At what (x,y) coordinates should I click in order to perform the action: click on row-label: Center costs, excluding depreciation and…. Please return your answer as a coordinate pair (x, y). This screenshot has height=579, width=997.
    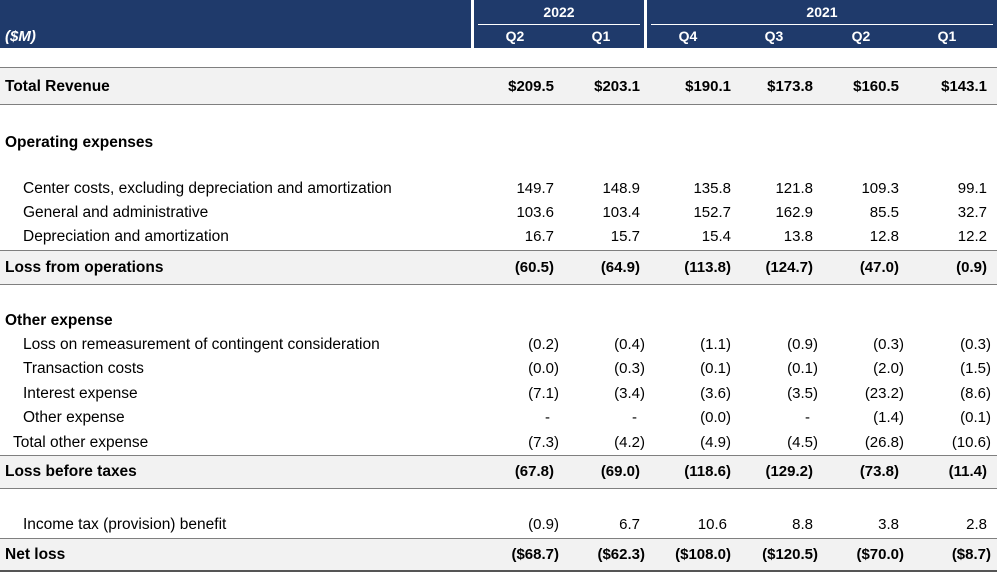
    Looking at the image, I should click on (207, 188).